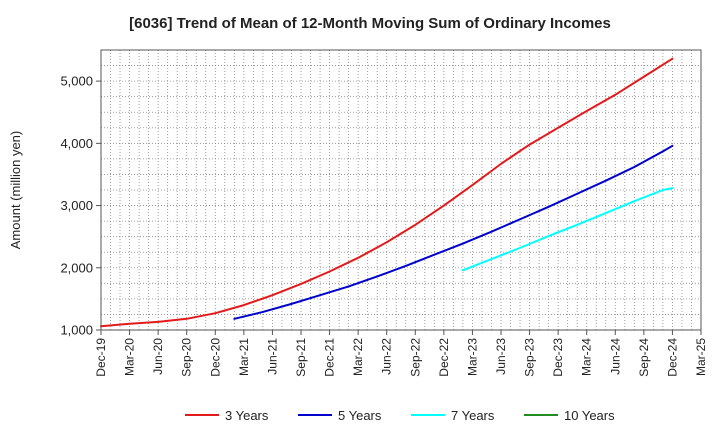  I want to click on y-tick-label: 5,000, so click(76, 81).